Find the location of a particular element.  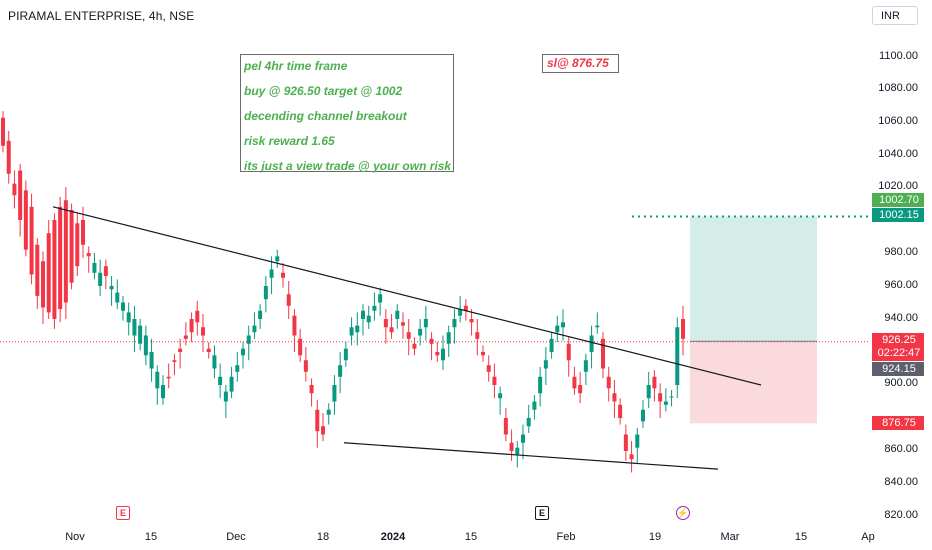

x-tick-label: Nov is located at coordinates (75, 537).